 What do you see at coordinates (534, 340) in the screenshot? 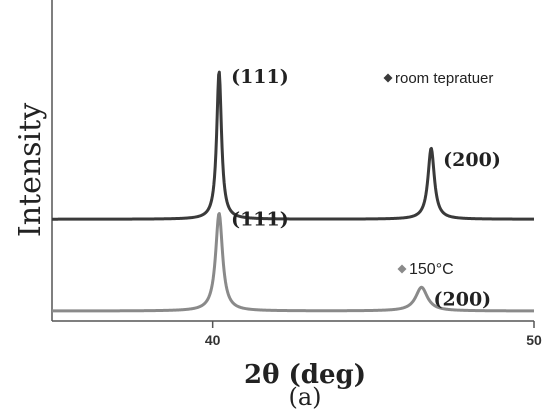
I see `x-tick-label-50: 50` at bounding box center [534, 340].